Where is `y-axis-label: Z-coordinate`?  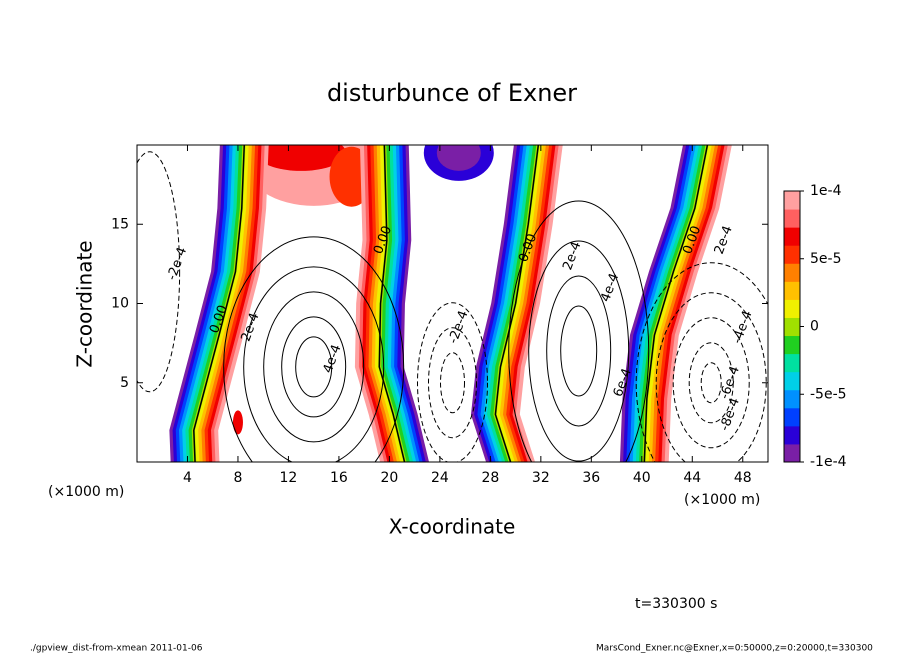
y-axis-label: Z-coordinate is located at coordinates (85, 303).